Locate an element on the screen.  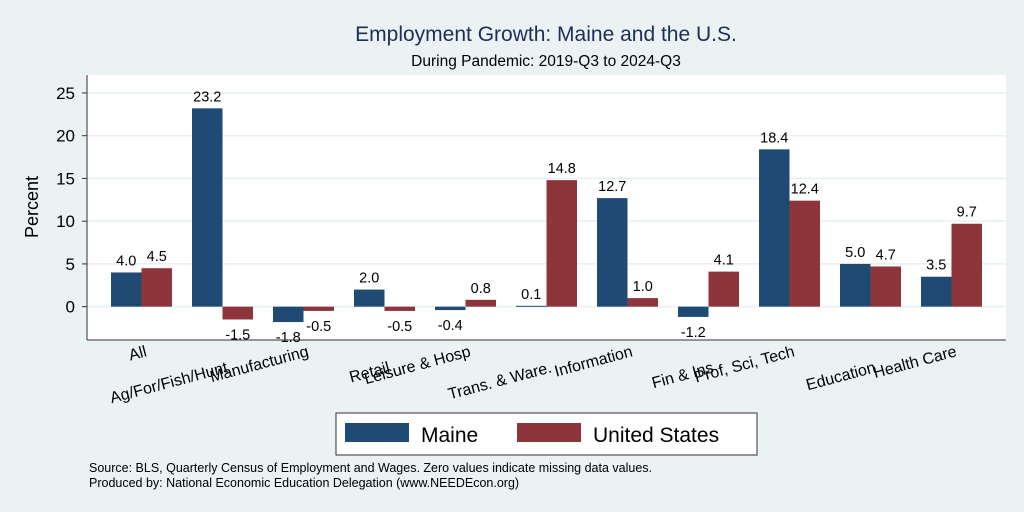
data-label: 9.7 is located at coordinates (967, 213).